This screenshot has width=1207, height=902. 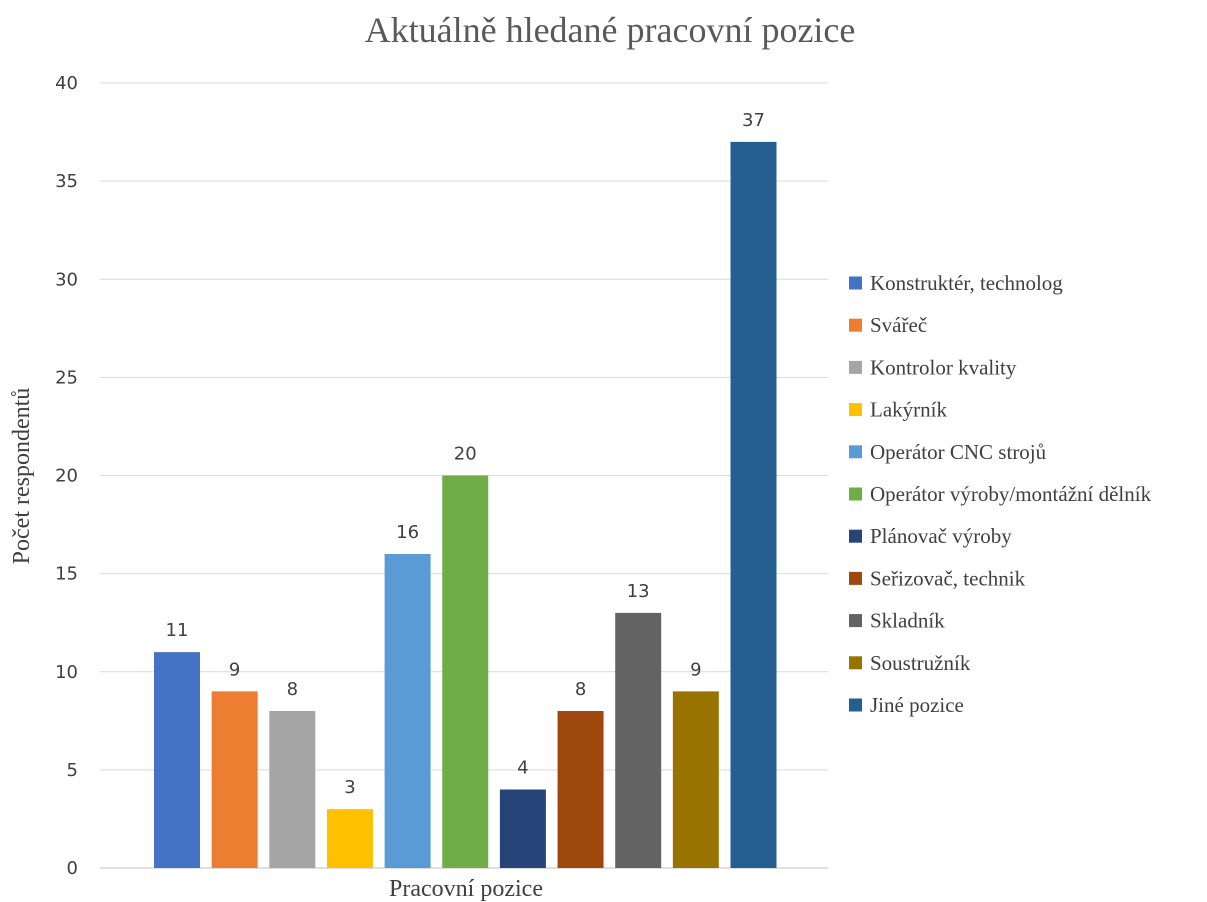 What do you see at coordinates (908, 410) in the screenshot?
I see `legend-label: Lakýrník` at bounding box center [908, 410].